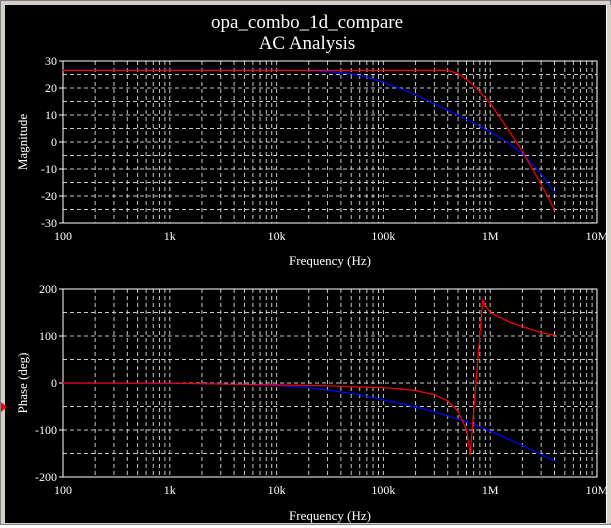 This screenshot has width=611, height=528. What do you see at coordinates (46, 430) in the screenshot?
I see `phase-ytick-label: -100` at bounding box center [46, 430].